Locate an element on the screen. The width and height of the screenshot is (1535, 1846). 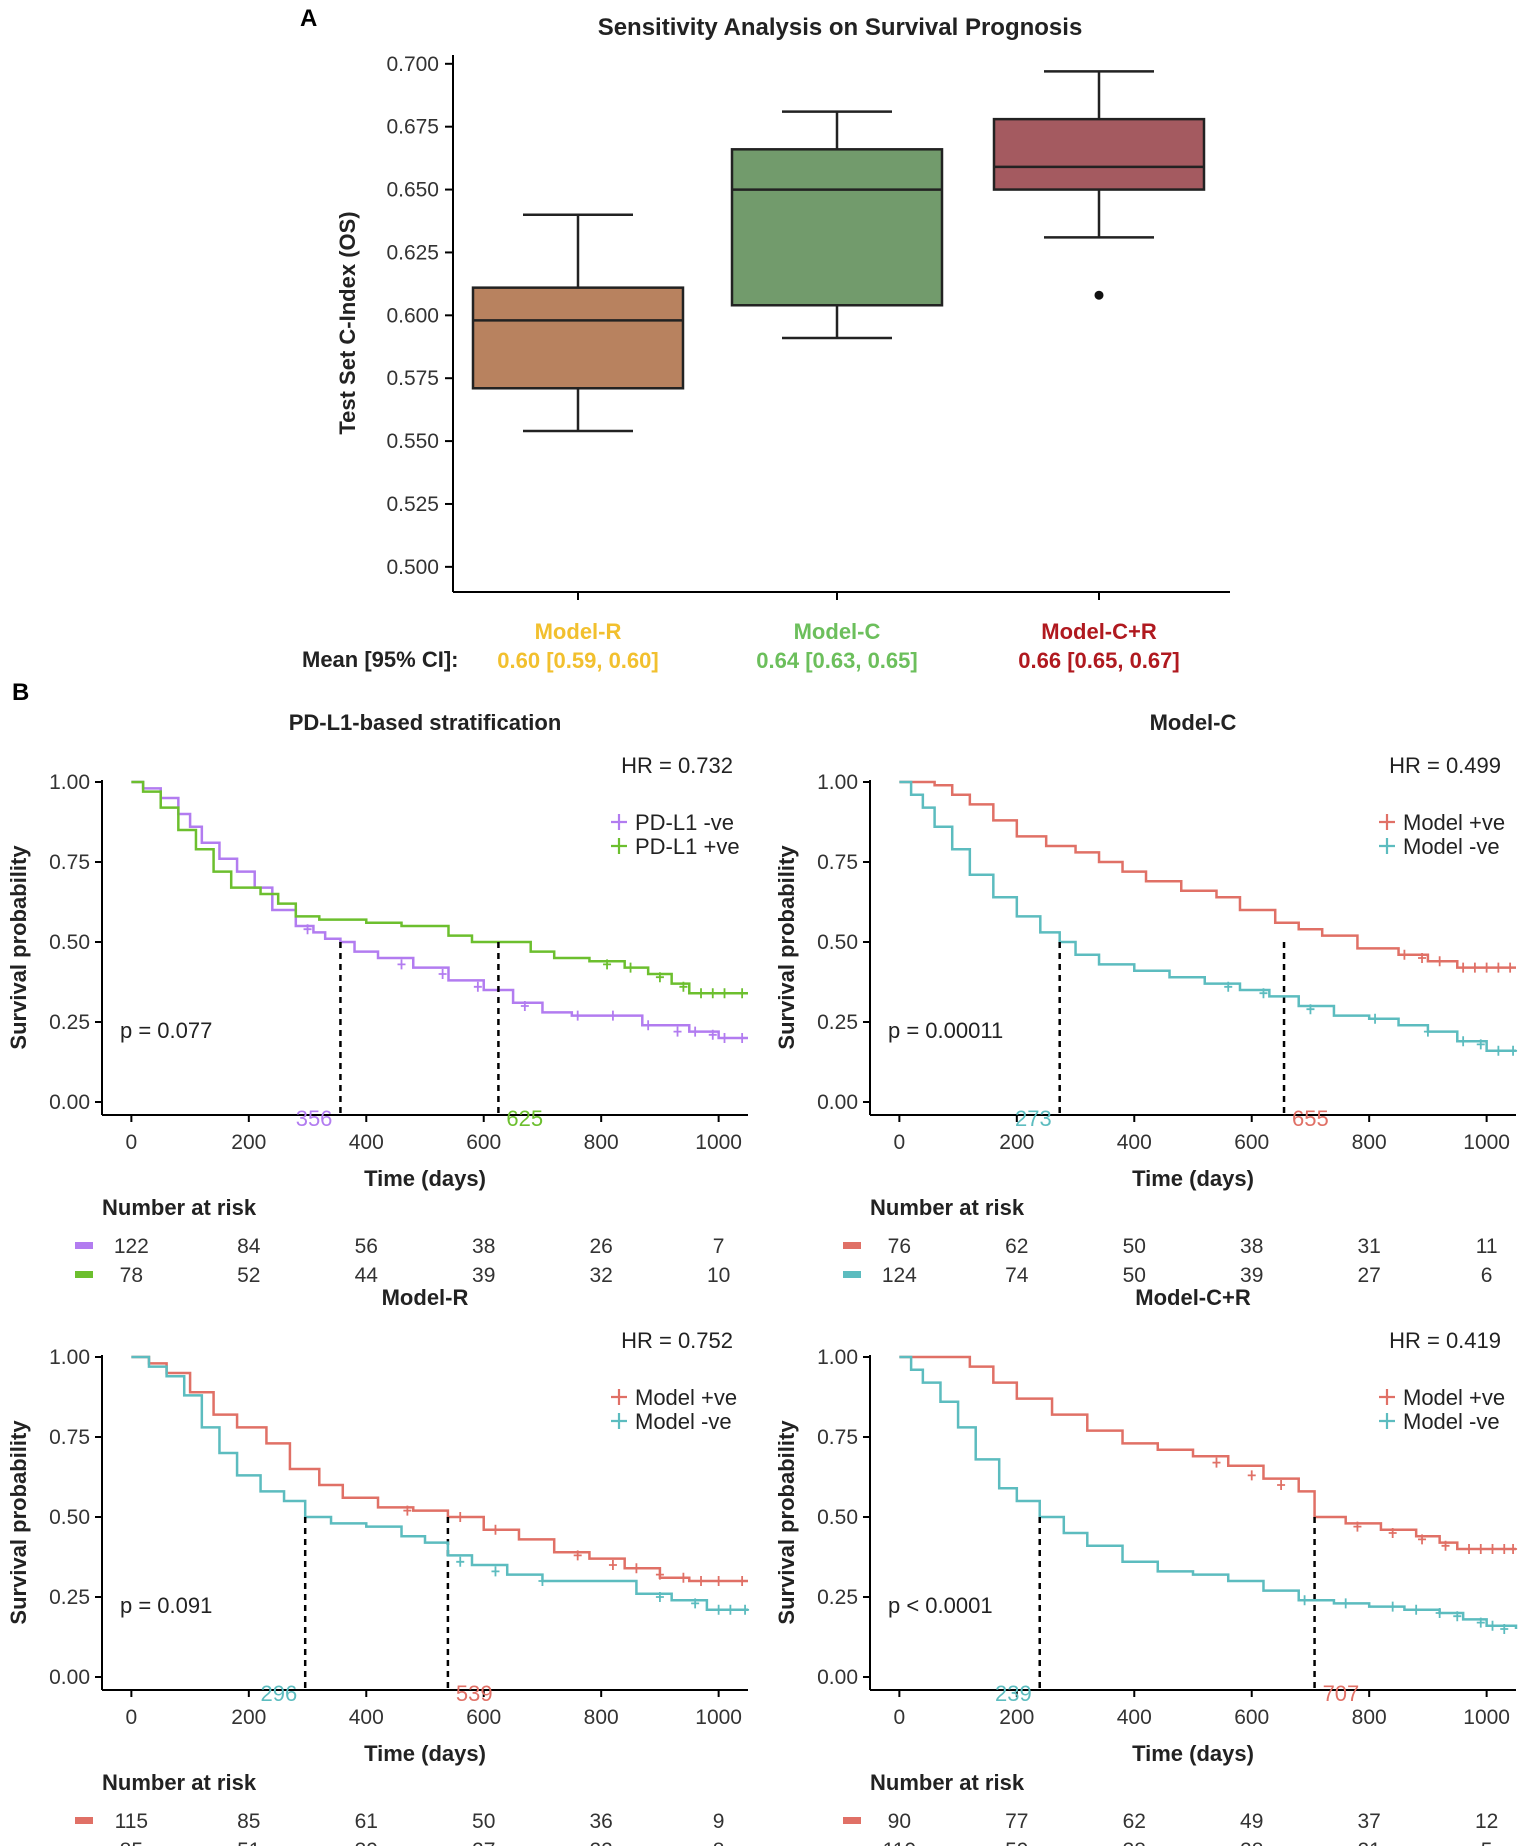
risk-count: 8 is located at coordinates (719, 1842).